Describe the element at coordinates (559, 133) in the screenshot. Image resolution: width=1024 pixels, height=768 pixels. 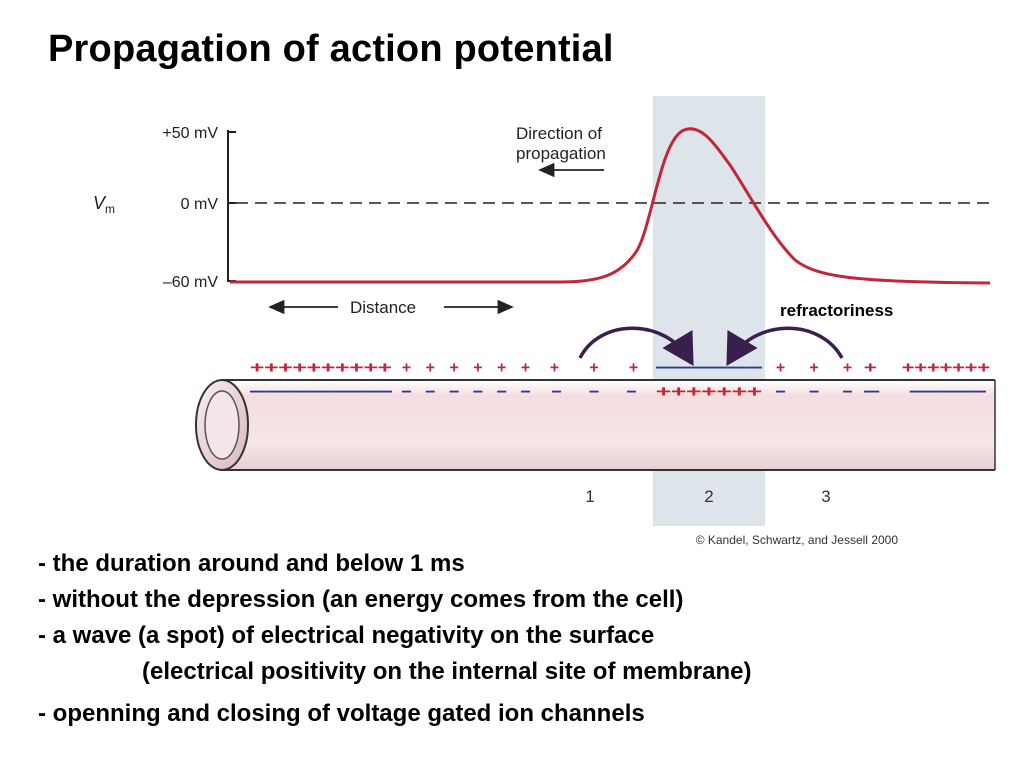
I see `direction-label-line1: Direction of` at that location.